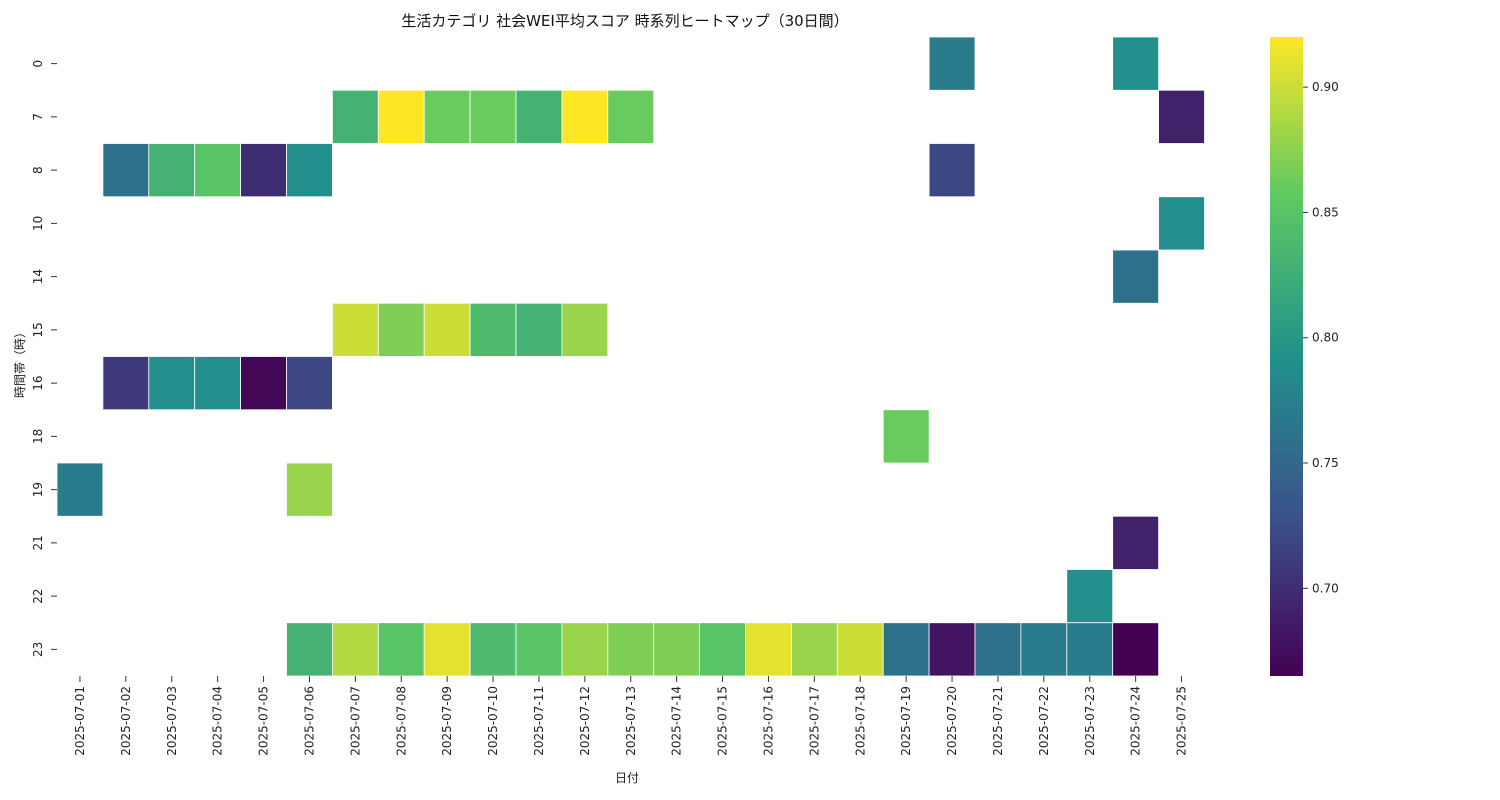 The image size is (1500, 800). Describe the element at coordinates (38, 436) in the screenshot. I see `y-tick-label: 18` at that location.